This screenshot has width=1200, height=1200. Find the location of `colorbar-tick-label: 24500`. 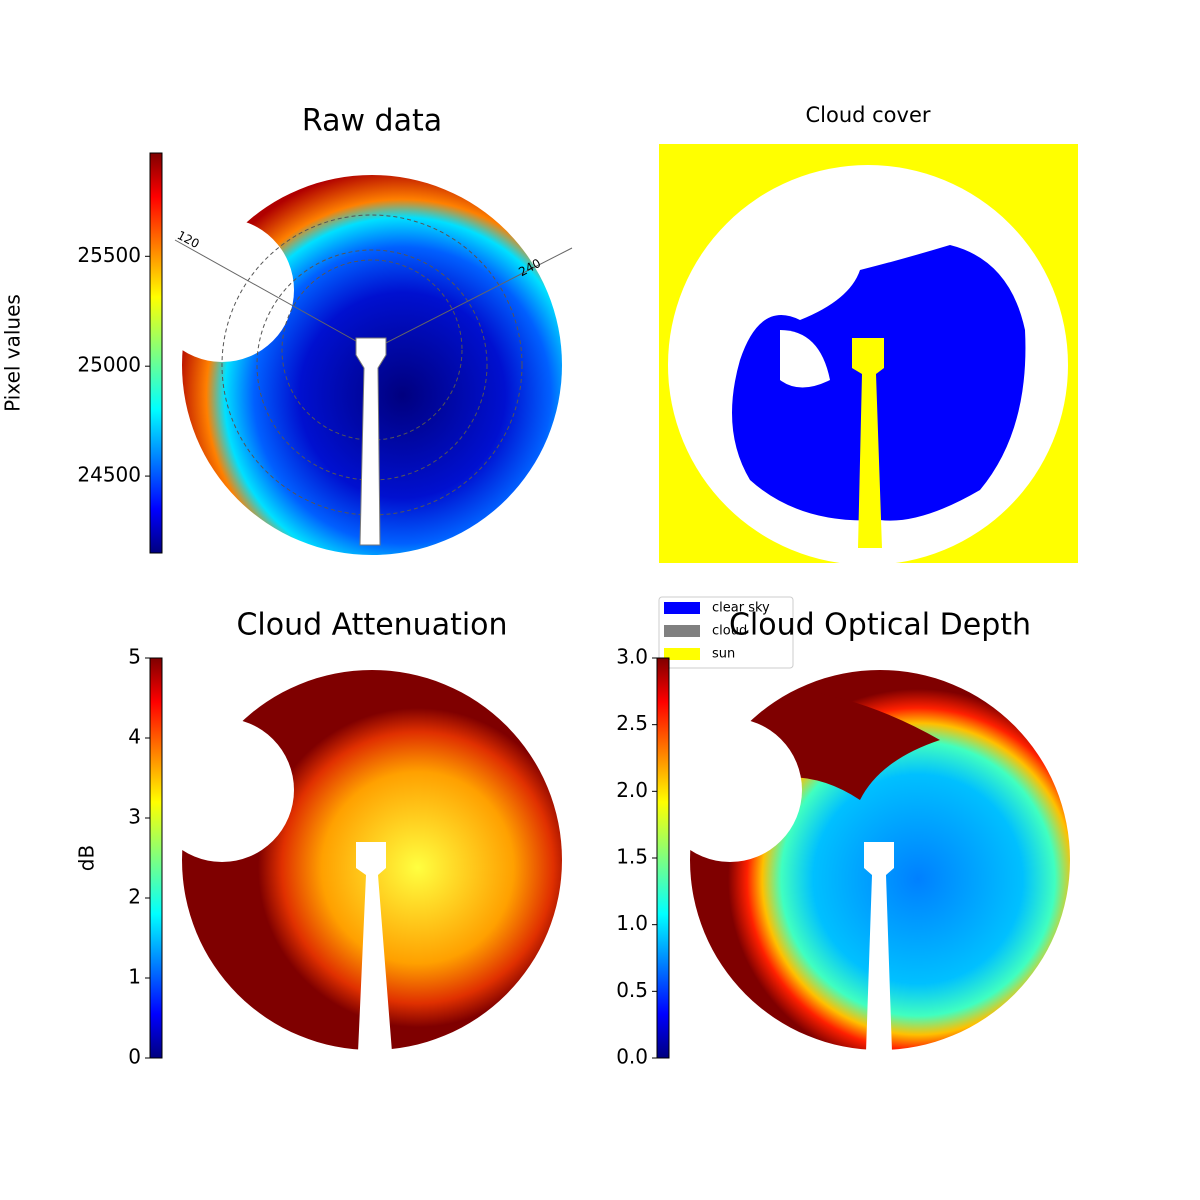

colorbar-tick-label: 24500 is located at coordinates (109, 475).